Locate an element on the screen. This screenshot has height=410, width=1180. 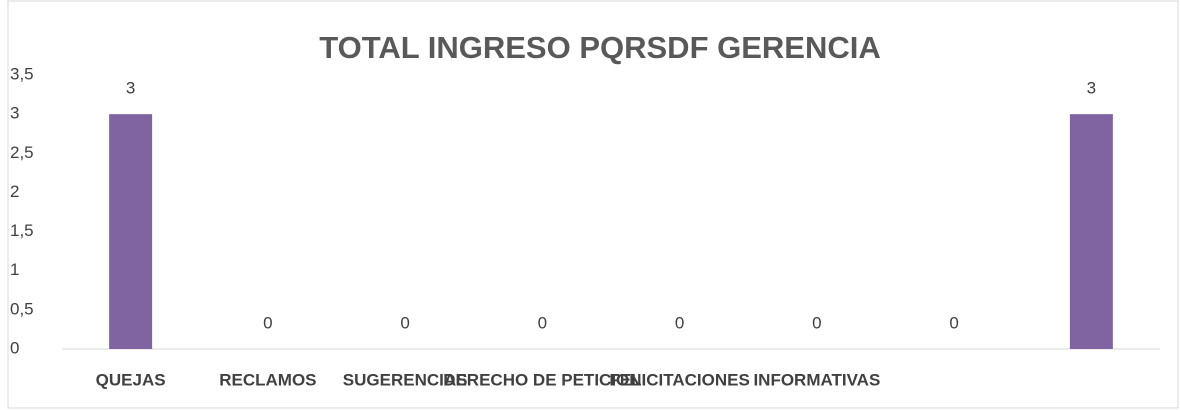
x-tick-label: DERECHO DE PETICION is located at coordinates (542, 379).